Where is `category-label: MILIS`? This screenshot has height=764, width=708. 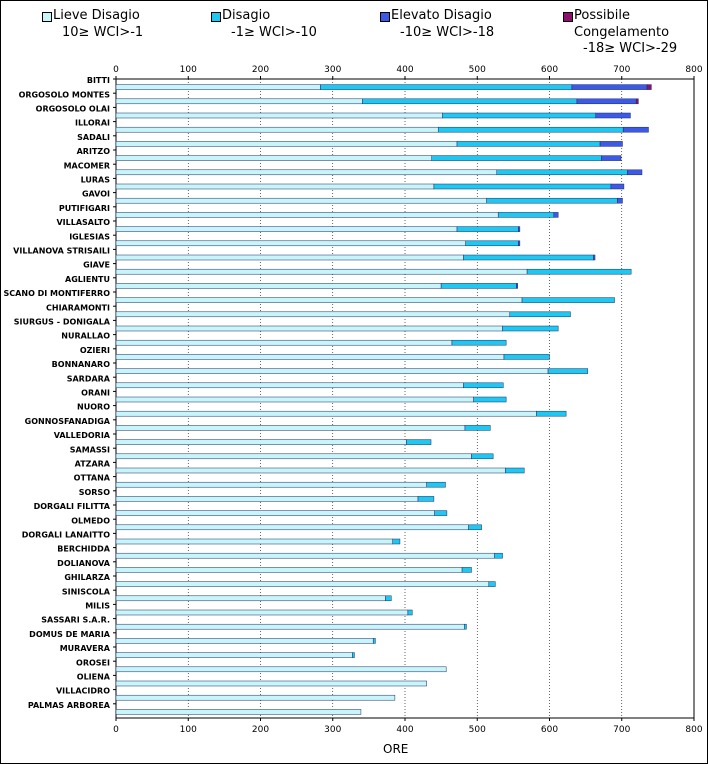
category-label: MILIS is located at coordinates (97, 606).